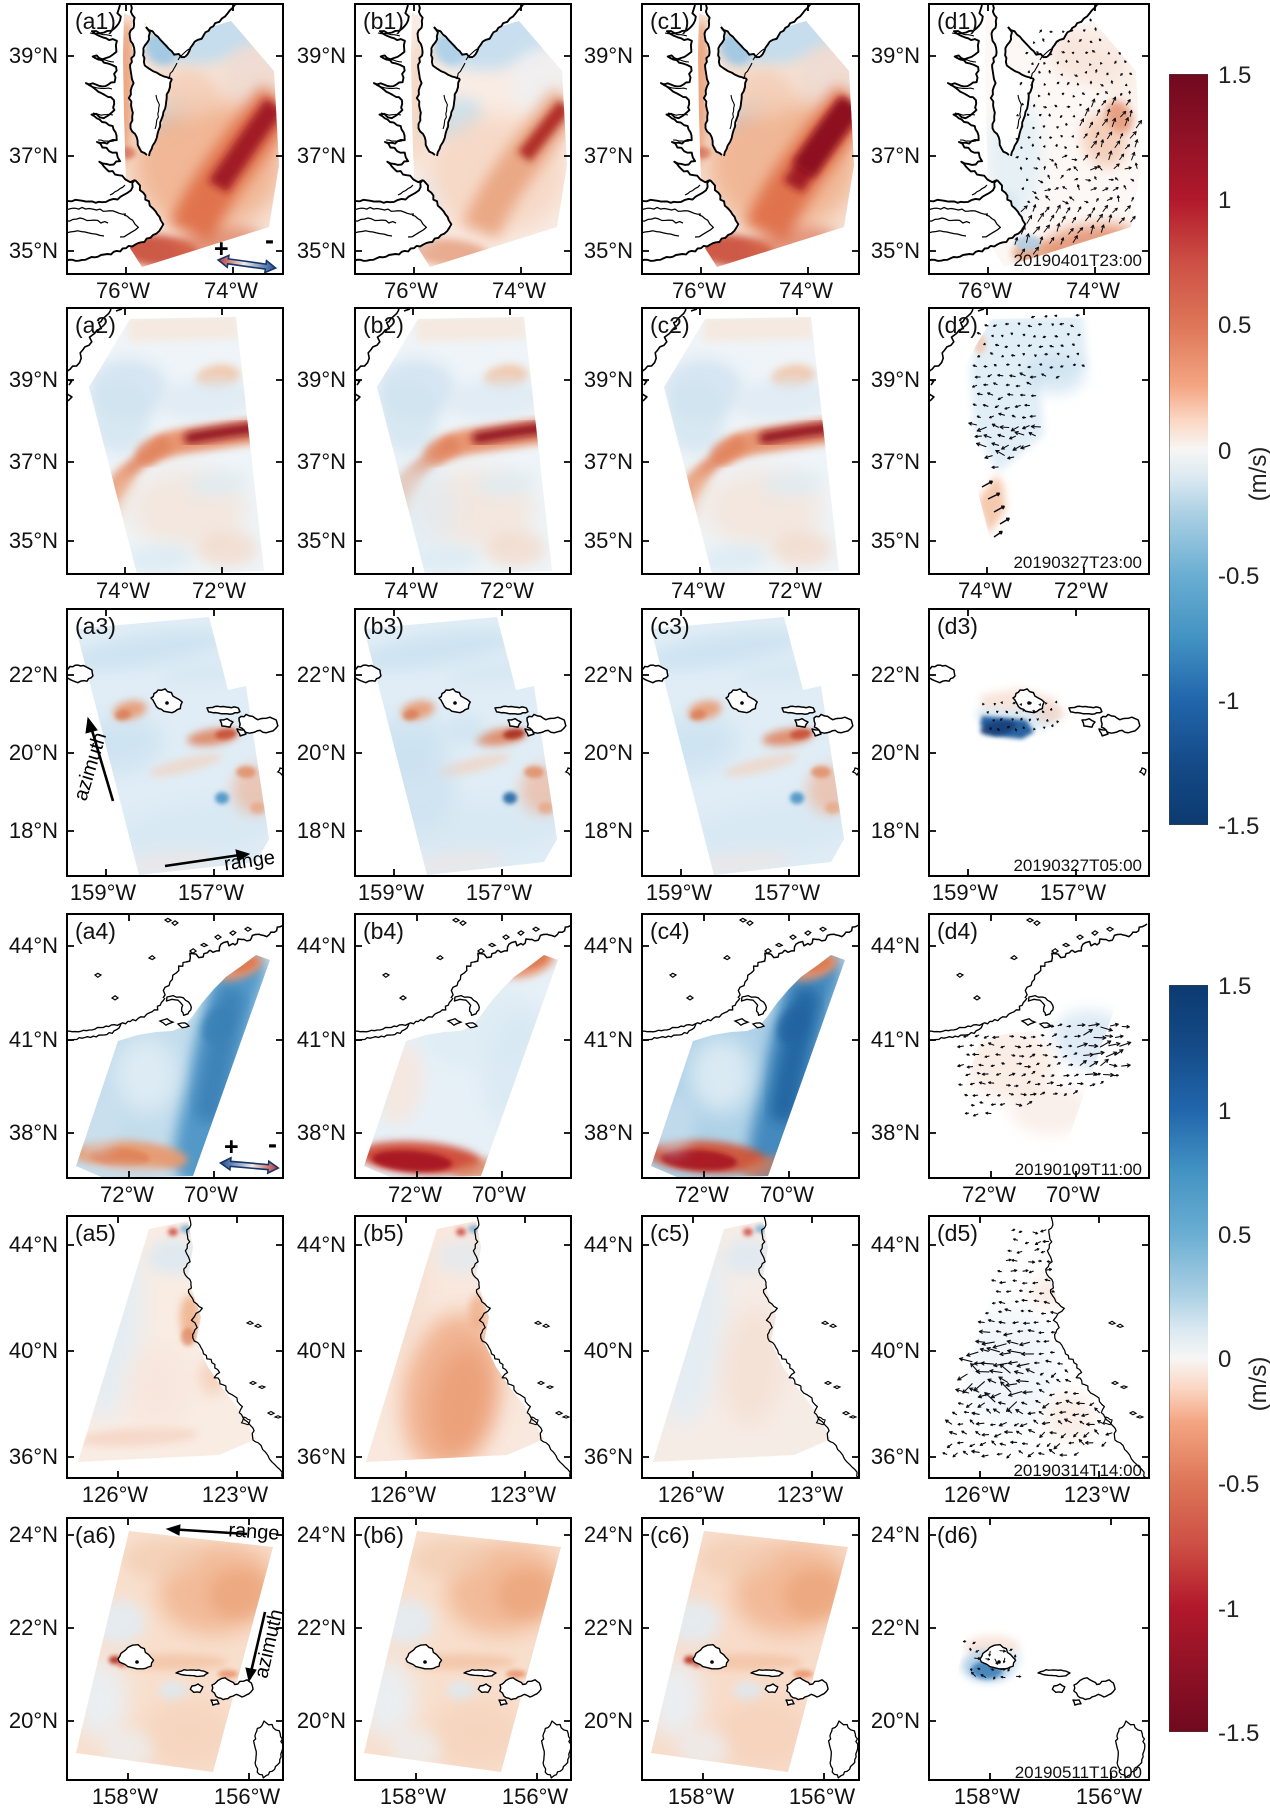 This screenshot has width=1270, height=1810. Describe the element at coordinates (1077, 865) in the screenshot. I see `svg-text: 20190327T05:00` at that location.